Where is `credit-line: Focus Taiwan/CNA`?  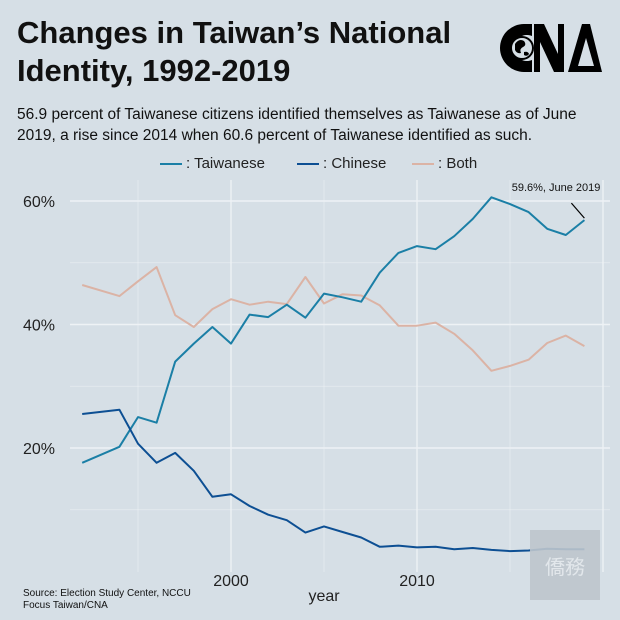
credit-line: Focus Taiwan/CNA is located at coordinates (65, 605).